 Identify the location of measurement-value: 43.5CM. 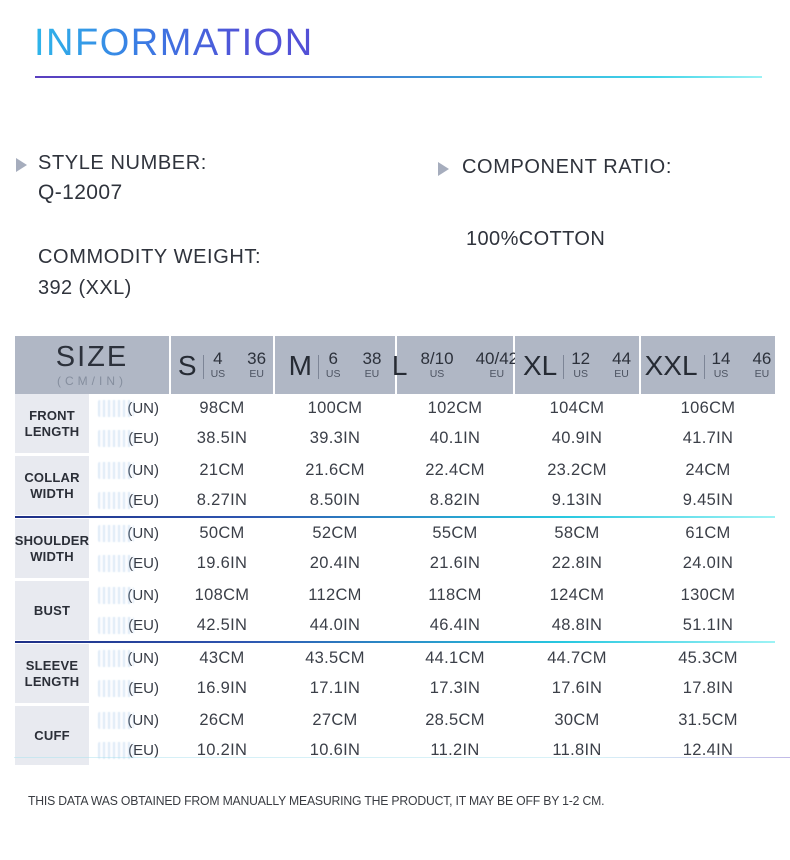
(335, 658).